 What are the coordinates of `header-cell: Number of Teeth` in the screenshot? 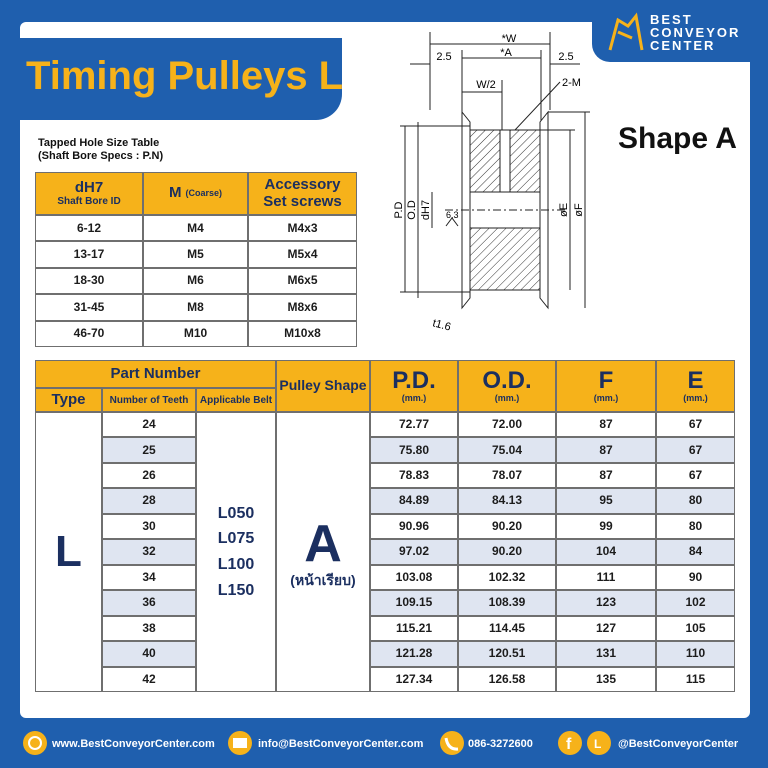 It's located at (149, 400).